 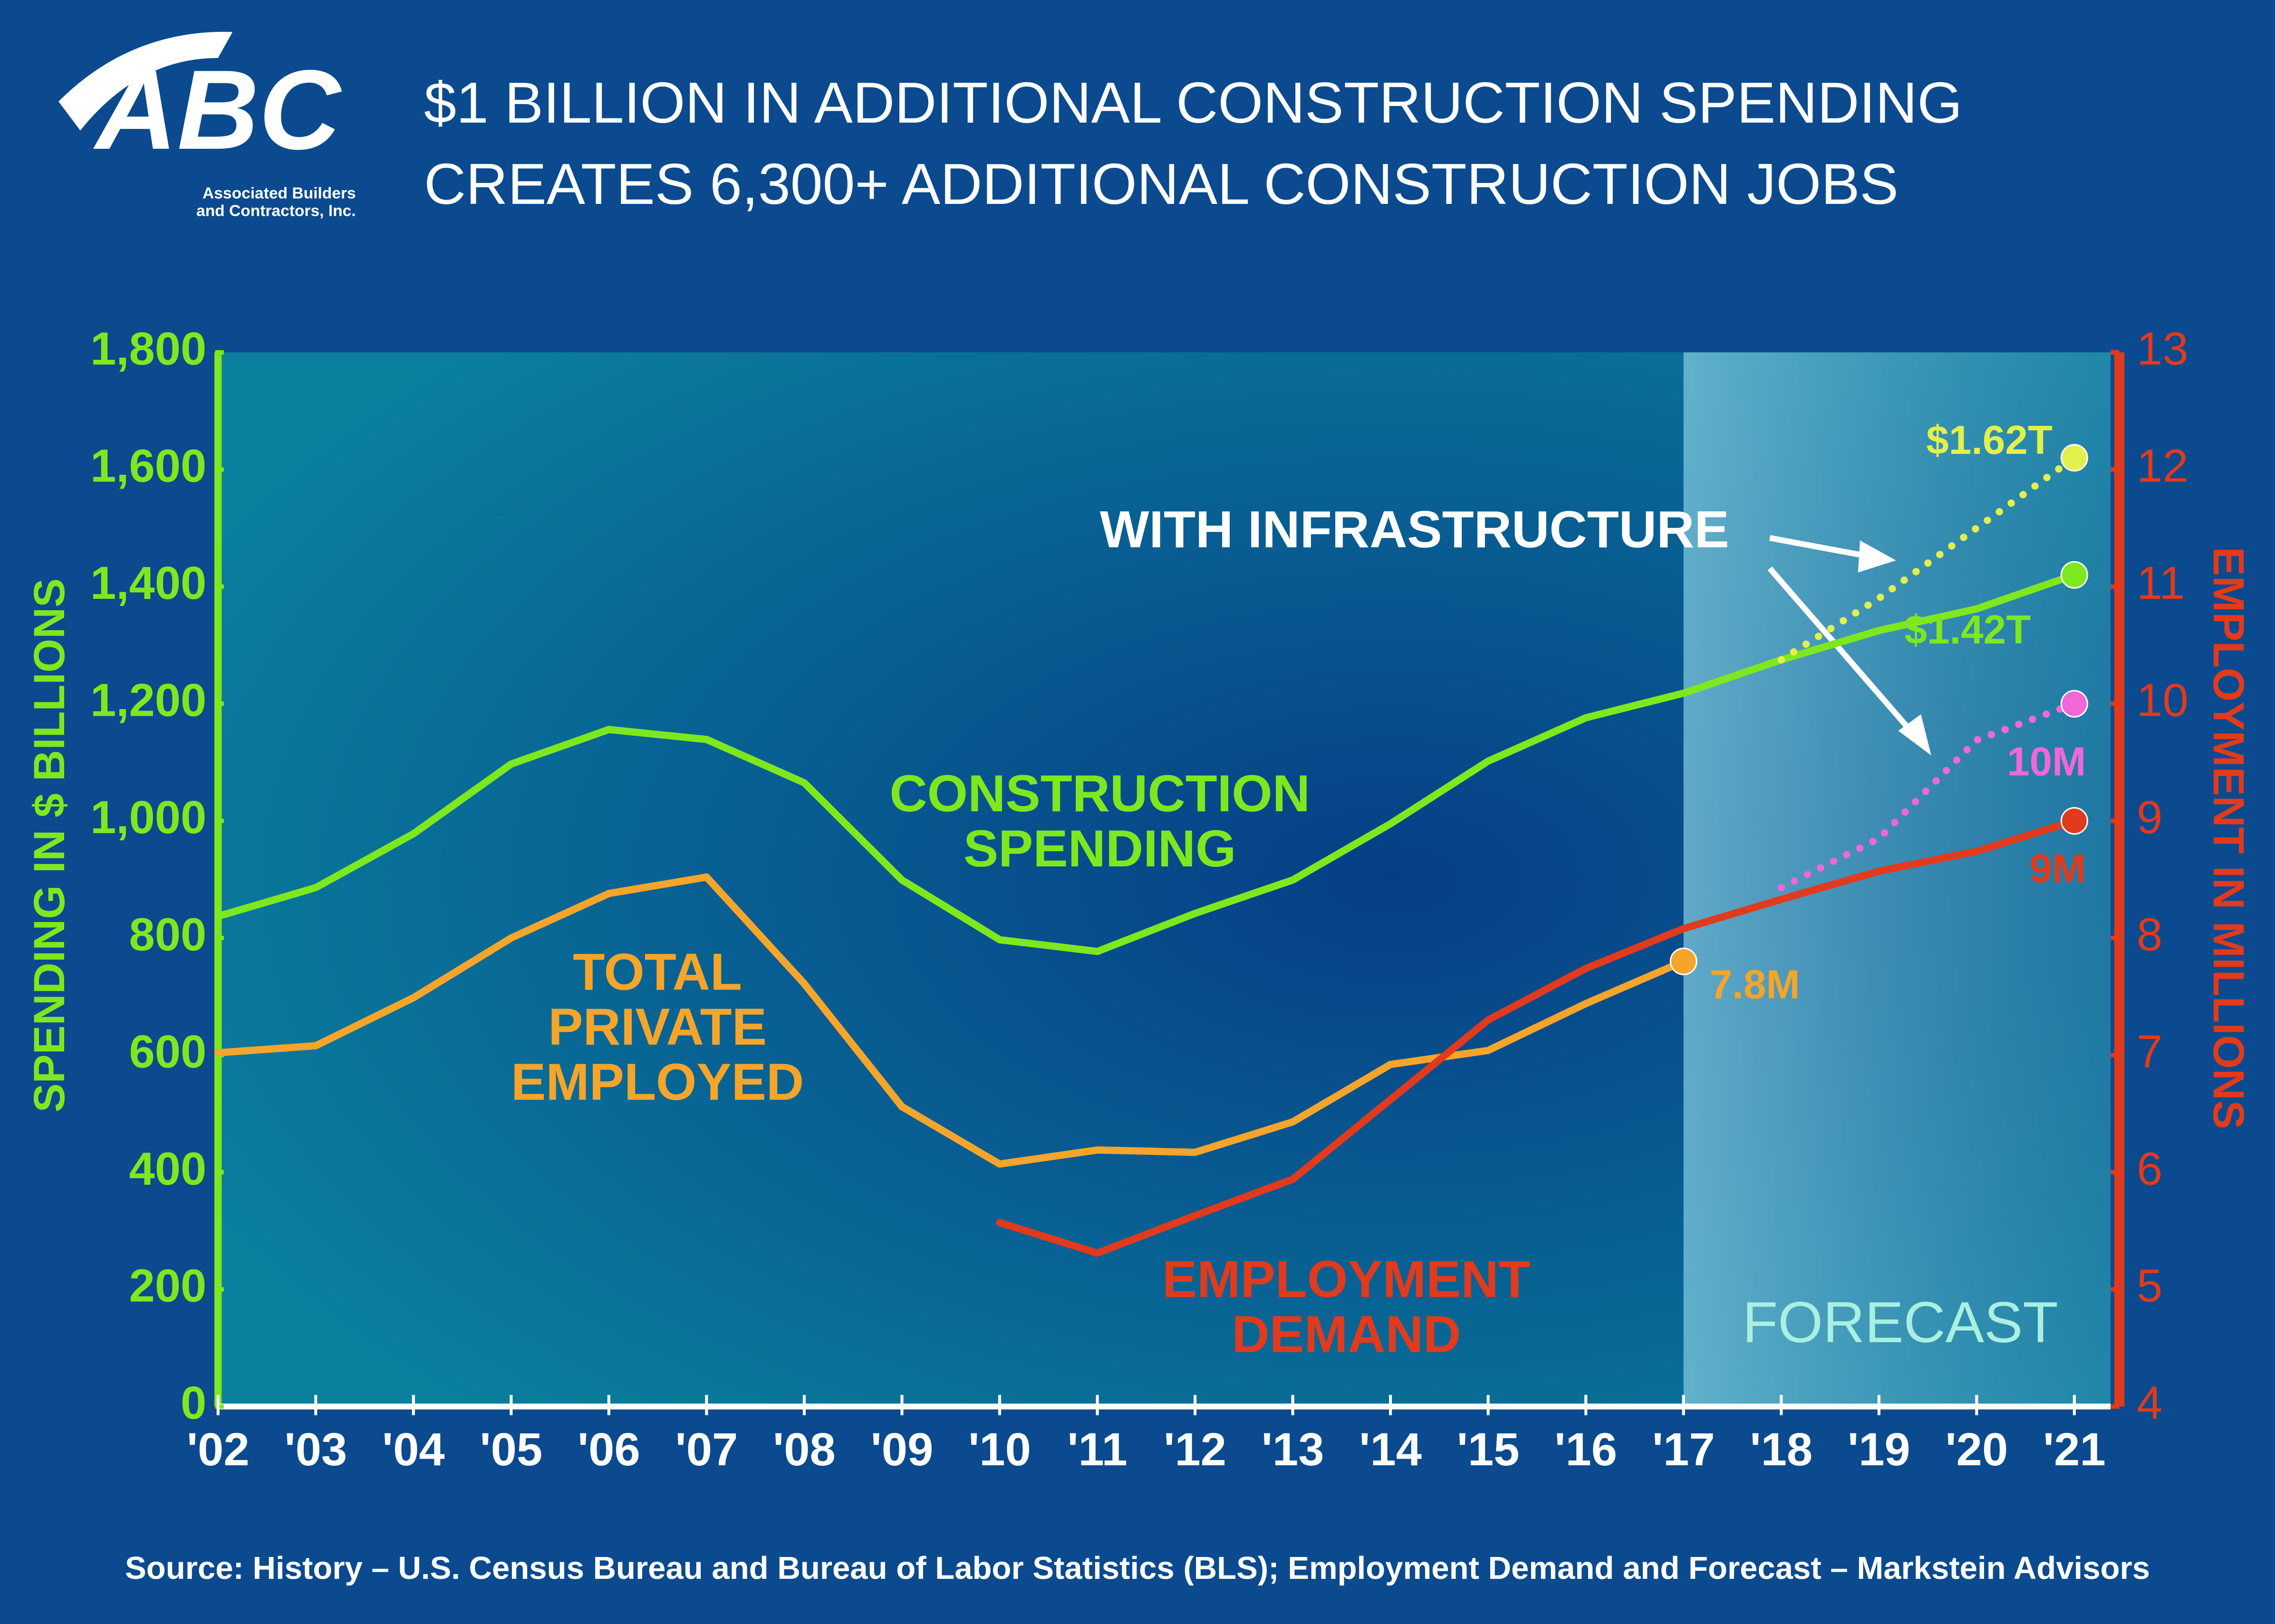 What do you see at coordinates (2228, 838) in the screenshot?
I see `y2-axis-label: EMPLOYMENT IN MILLIONS` at bounding box center [2228, 838].